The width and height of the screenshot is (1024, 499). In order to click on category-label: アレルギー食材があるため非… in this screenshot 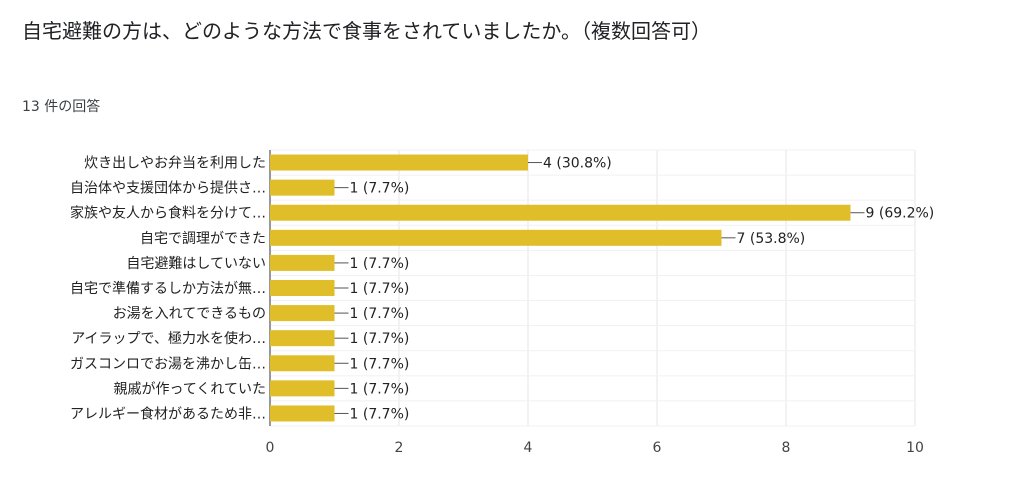, I will do `click(168, 413)`.